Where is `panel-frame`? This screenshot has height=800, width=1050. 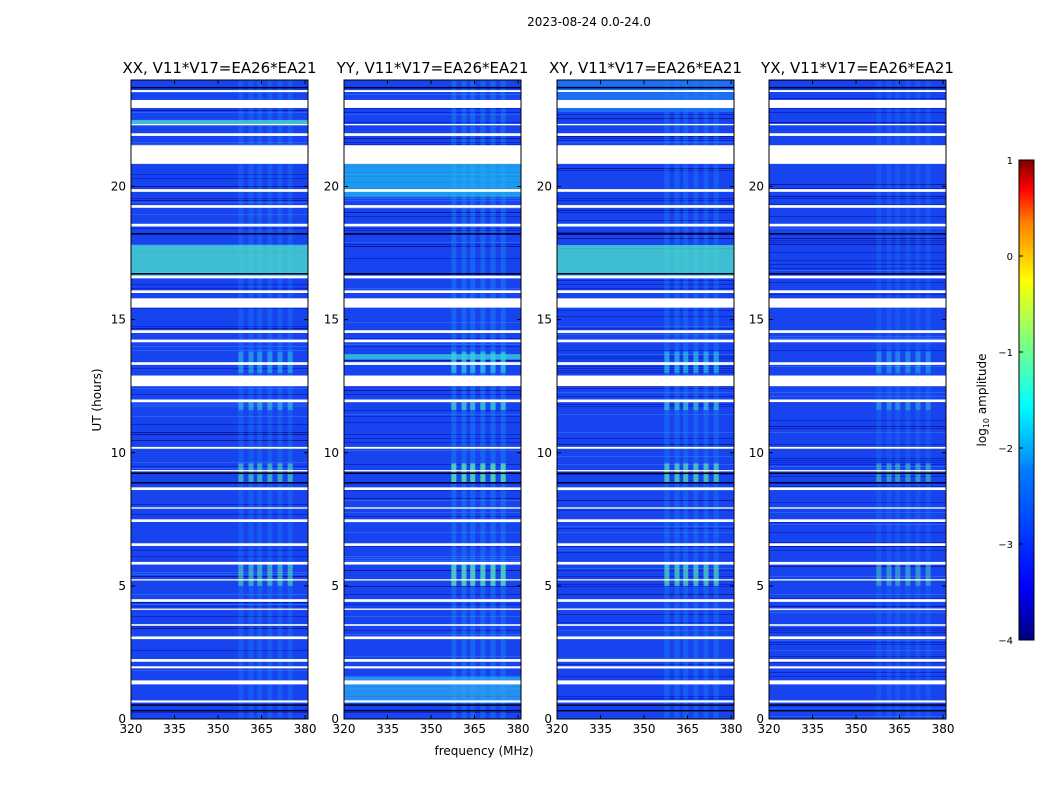
panel-frame is located at coordinates (432, 399).